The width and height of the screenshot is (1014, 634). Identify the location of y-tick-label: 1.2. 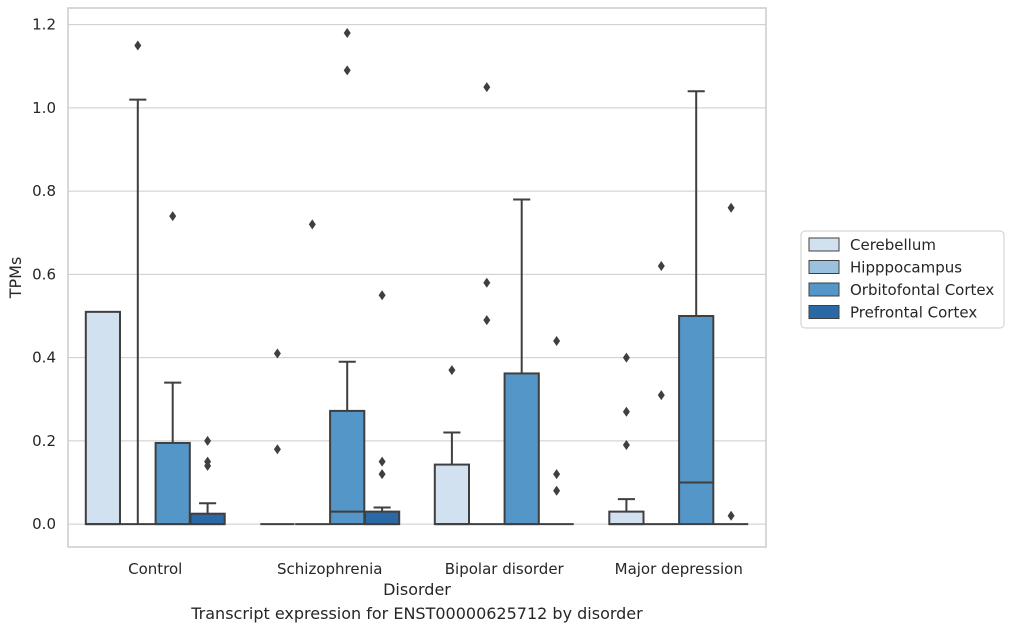
(44, 25).